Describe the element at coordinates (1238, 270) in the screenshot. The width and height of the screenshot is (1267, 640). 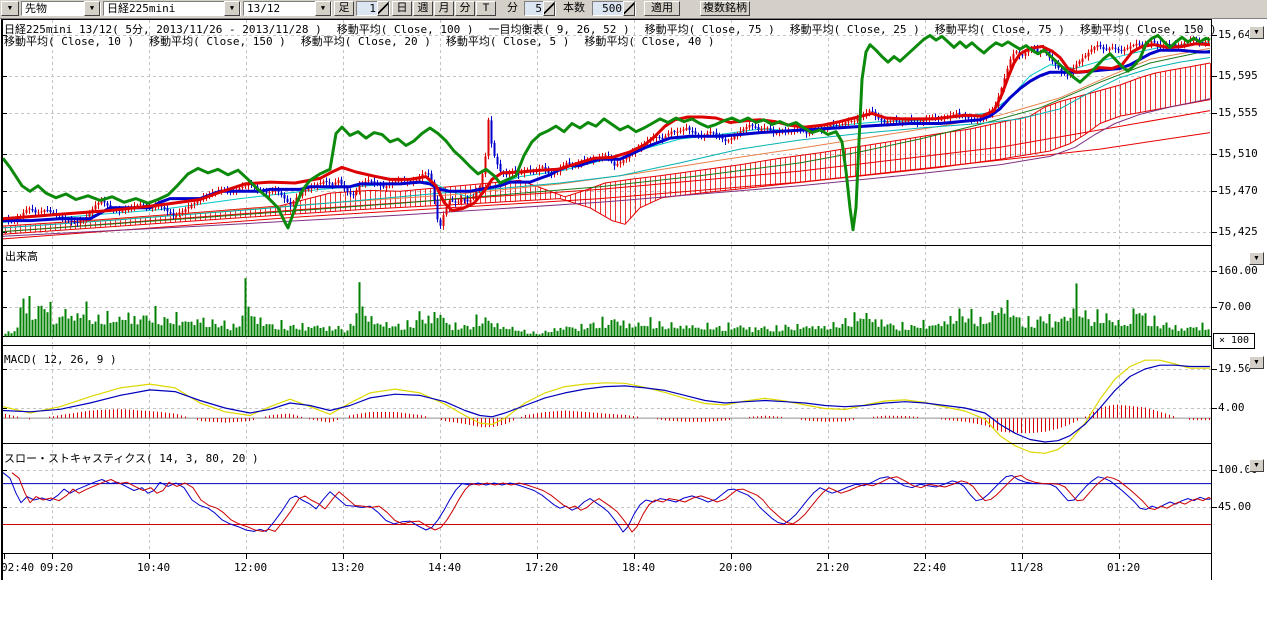
I see `axis-tick-label: 160.00` at that location.